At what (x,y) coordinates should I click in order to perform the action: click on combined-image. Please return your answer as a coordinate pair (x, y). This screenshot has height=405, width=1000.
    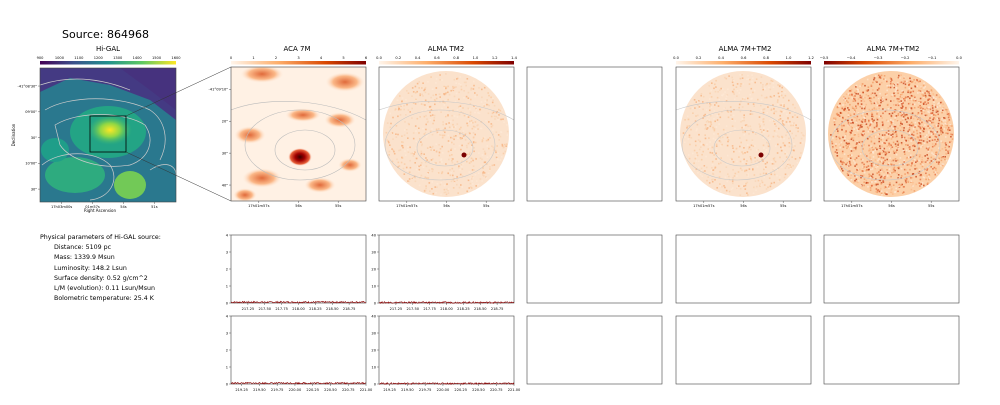
    Looking at the image, I should click on (743, 134).